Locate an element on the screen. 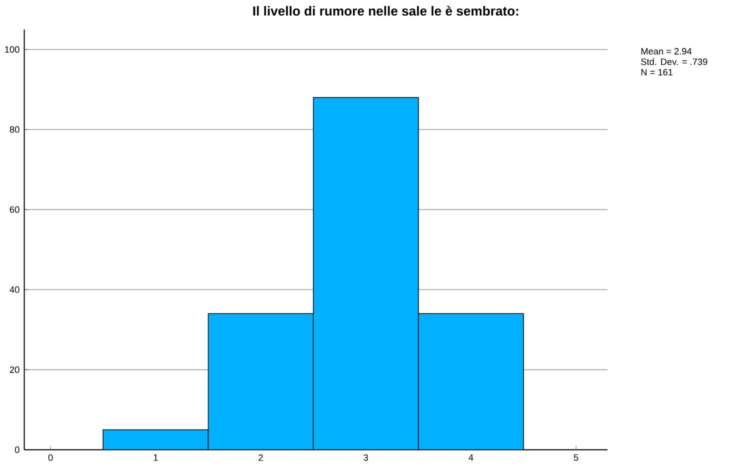 This screenshot has height=473, width=734. y-tick-label: 60 is located at coordinates (15, 209).